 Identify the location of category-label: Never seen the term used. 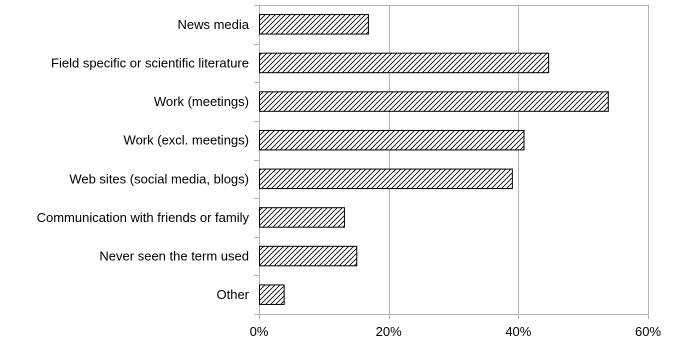
(174, 256).